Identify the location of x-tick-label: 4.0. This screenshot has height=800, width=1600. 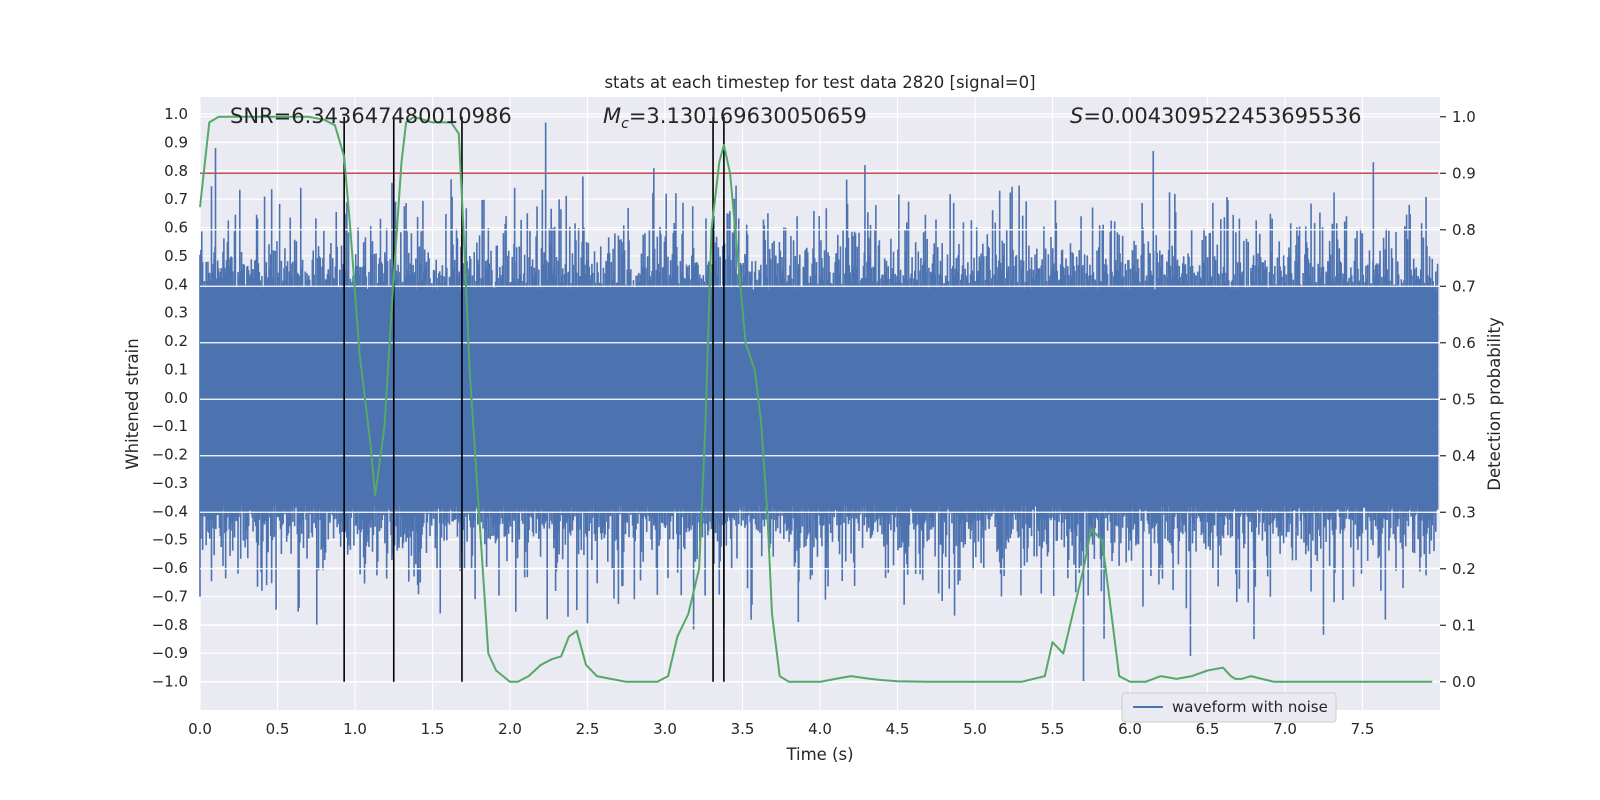
(820, 729).